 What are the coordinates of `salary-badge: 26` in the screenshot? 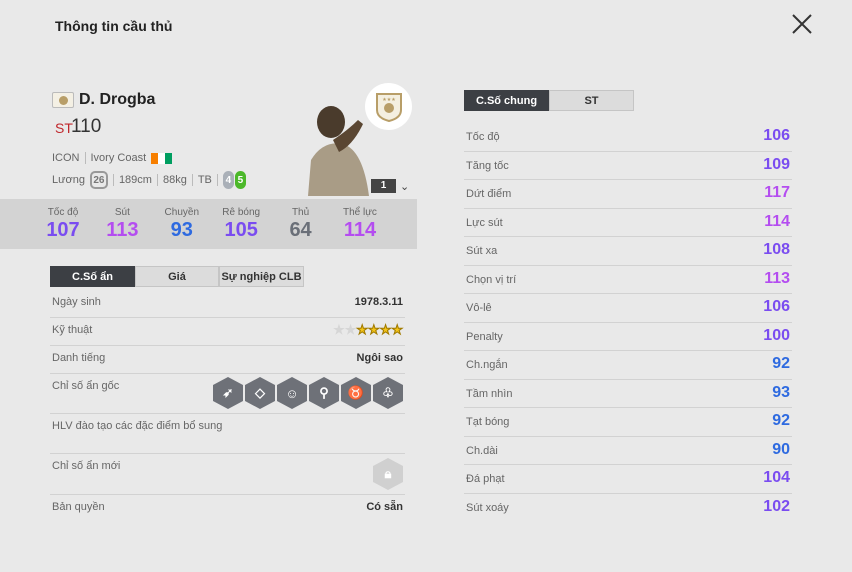 It's located at (98, 180).